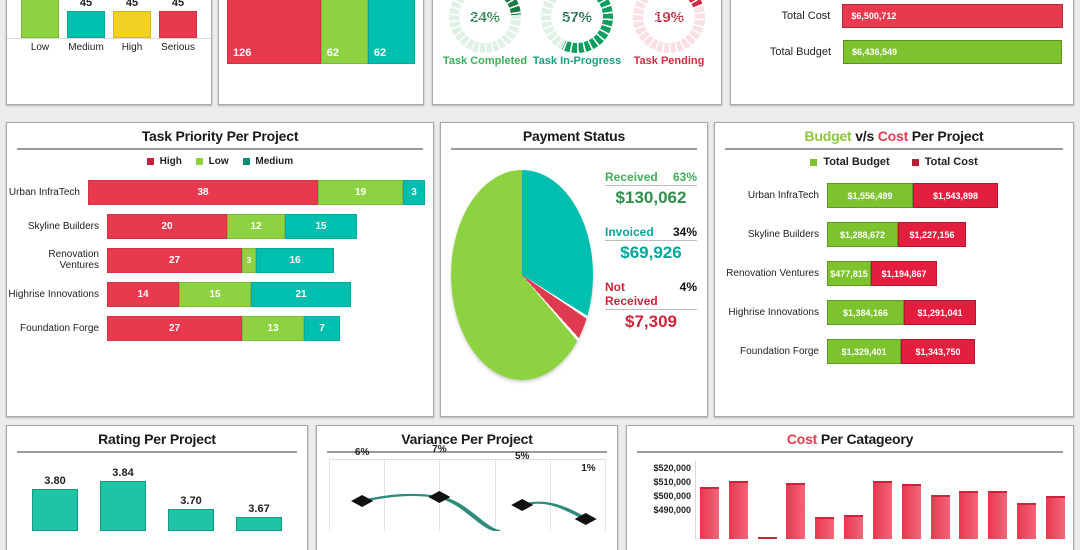  I want to click on segment-value: 62, so click(332, 53).